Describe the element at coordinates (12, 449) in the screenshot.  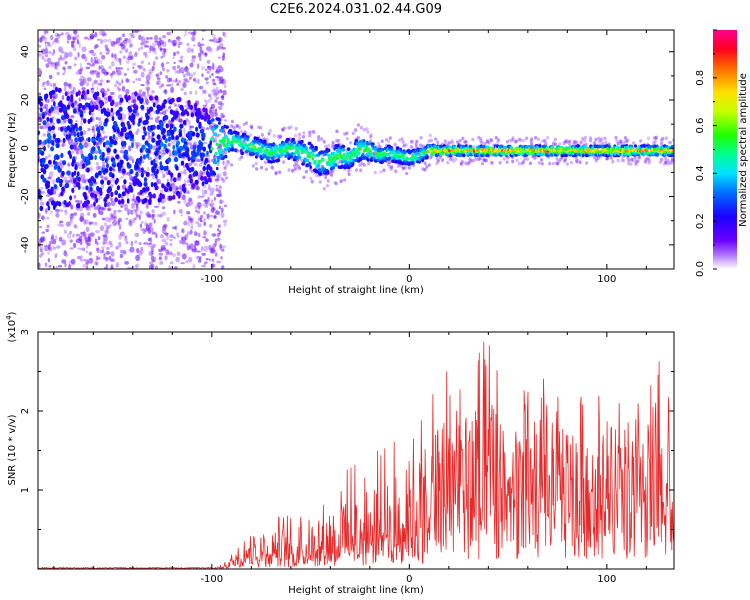
I see `snr-y-axis-label: SNR (10 * v/v)` at that location.